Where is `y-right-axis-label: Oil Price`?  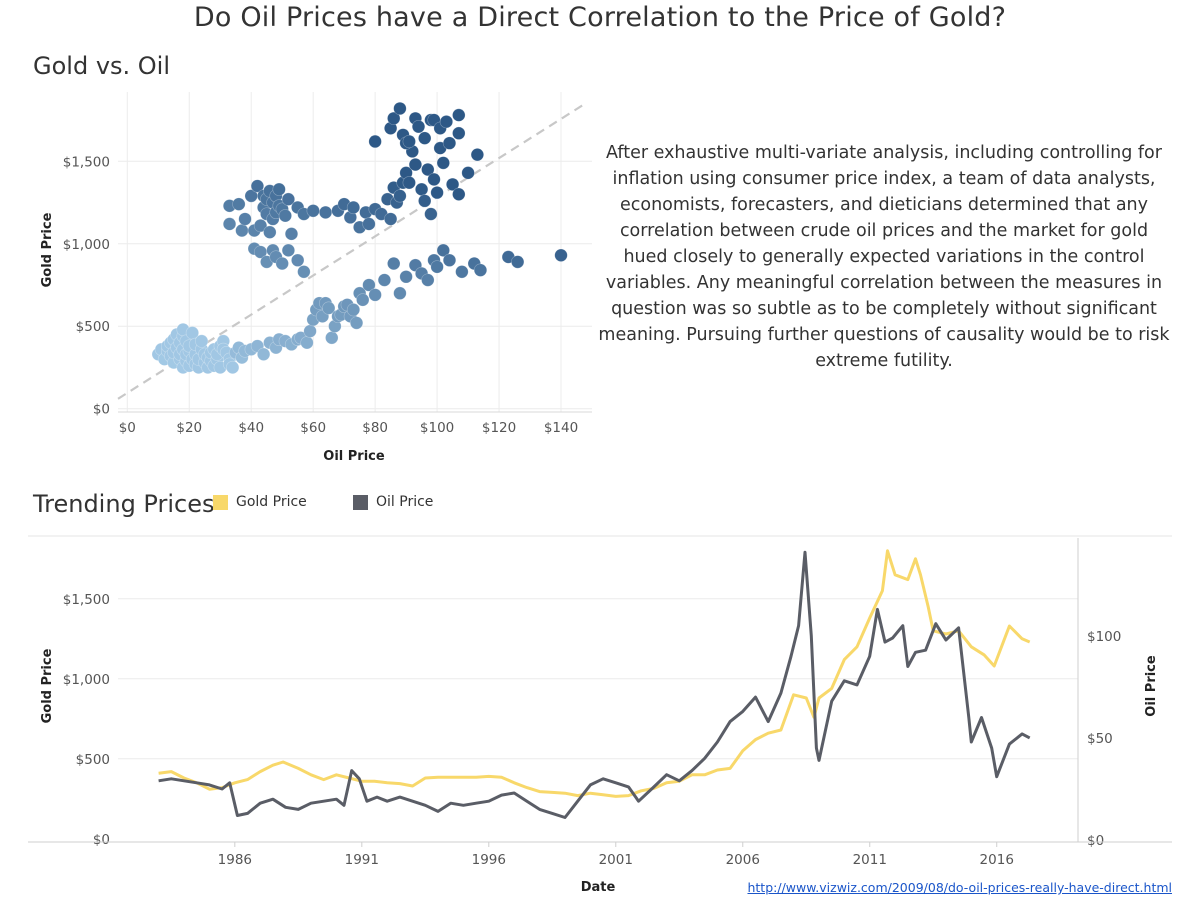 y-right-axis-label: Oil Price is located at coordinates (1151, 686).